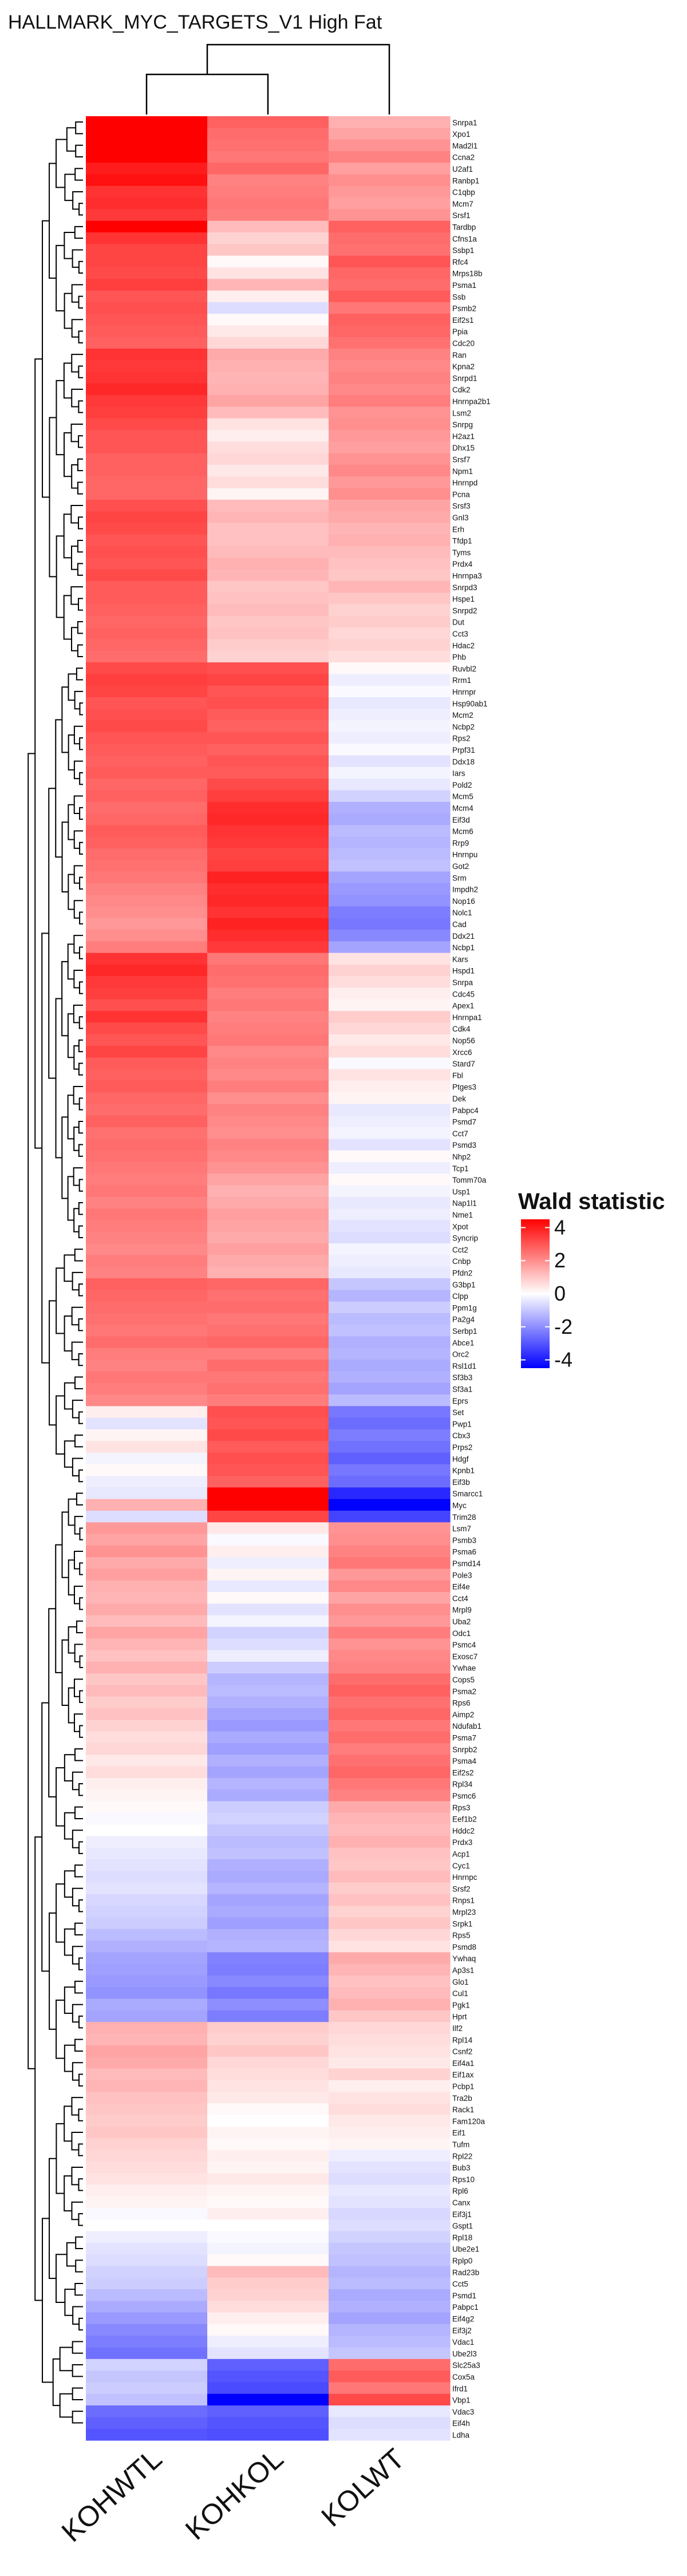  What do you see at coordinates (466, 2365) in the screenshot?
I see `row-label: Slc25a3` at bounding box center [466, 2365].